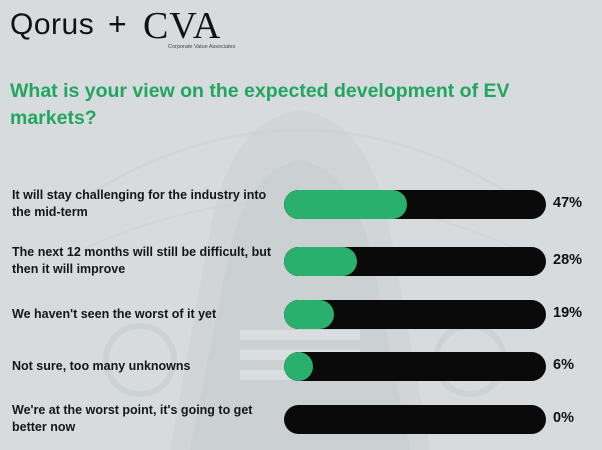 The height and width of the screenshot is (450, 602). Describe the element at coordinates (563, 365) in the screenshot. I see `bar-value-label-4: 6%` at that location.